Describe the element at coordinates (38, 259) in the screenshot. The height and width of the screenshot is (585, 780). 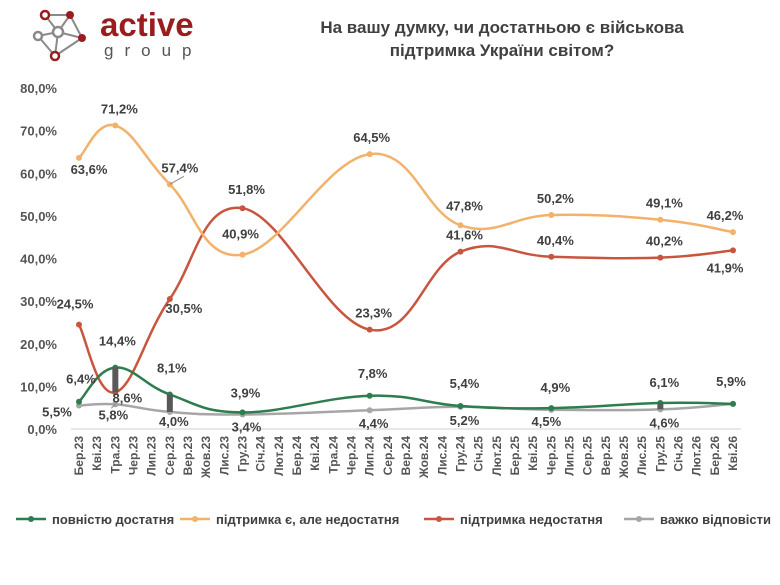
I see `y-tick-label: 40,0%` at that location.